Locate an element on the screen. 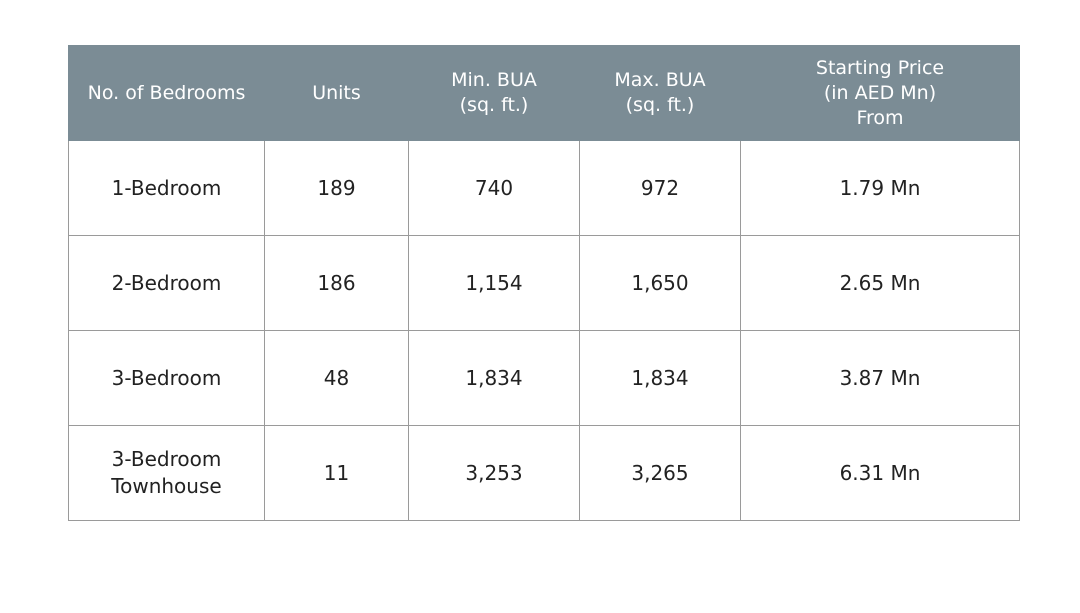 This screenshot has height=613, width=1080. table-cell: 11 is located at coordinates (336, 473).